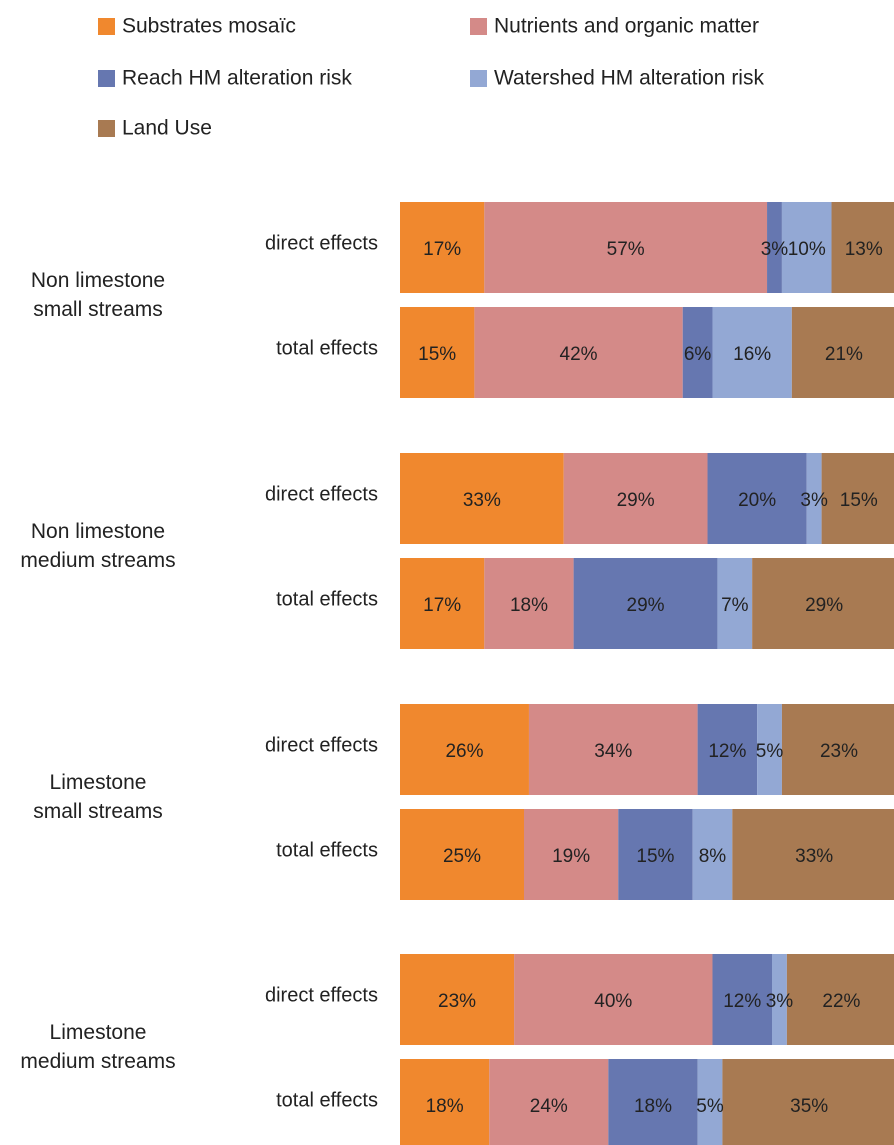 The image size is (894, 1145). What do you see at coordinates (653, 1106) in the screenshot?
I see `data-label-reach-hm-alteration-risk: 18%` at bounding box center [653, 1106].